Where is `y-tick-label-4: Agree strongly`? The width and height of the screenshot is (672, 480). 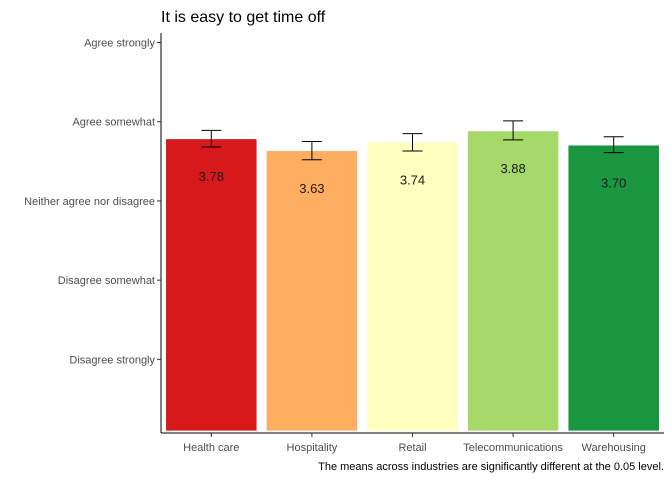
y-tick-label-4: Agree strongly is located at coordinates (119, 44).